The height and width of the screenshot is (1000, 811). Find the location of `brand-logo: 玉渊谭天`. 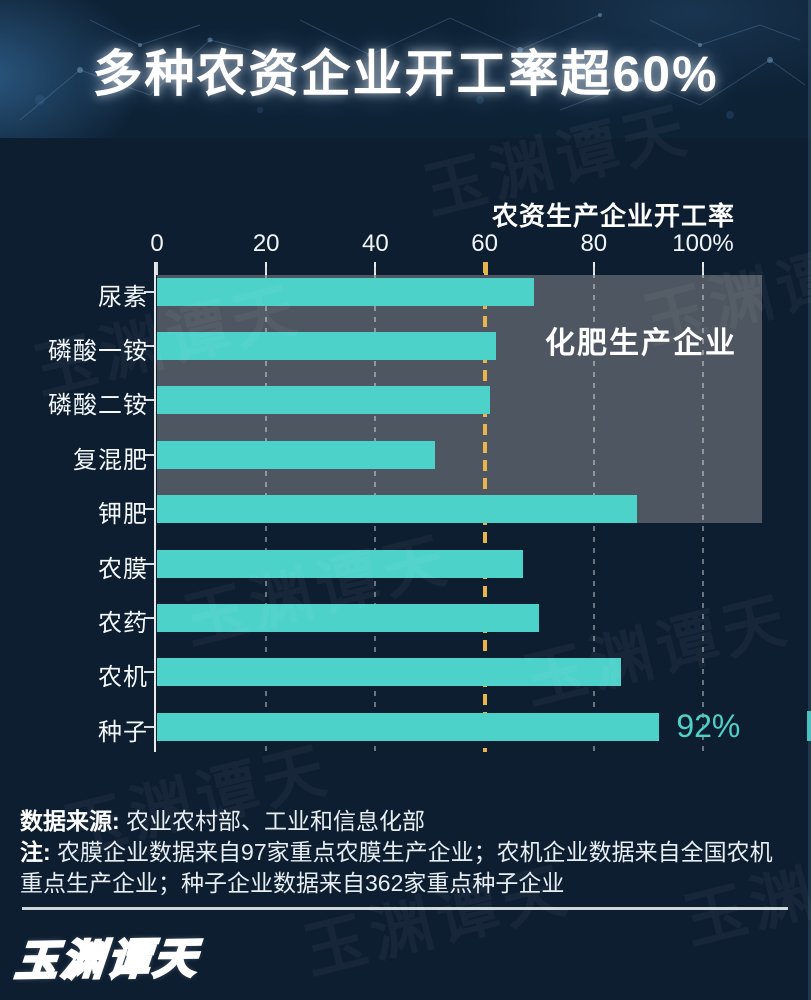

brand-logo: 玉渊谭天 is located at coordinates (107, 959).